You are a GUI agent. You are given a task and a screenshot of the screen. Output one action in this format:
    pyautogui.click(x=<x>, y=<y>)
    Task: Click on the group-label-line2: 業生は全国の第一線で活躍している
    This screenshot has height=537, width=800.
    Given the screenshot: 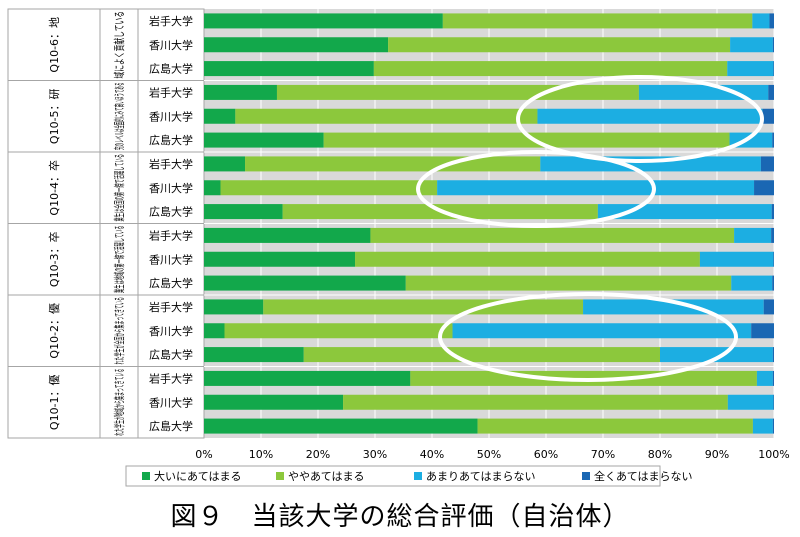 What is the action you would take?
    pyautogui.click(x=119, y=188)
    